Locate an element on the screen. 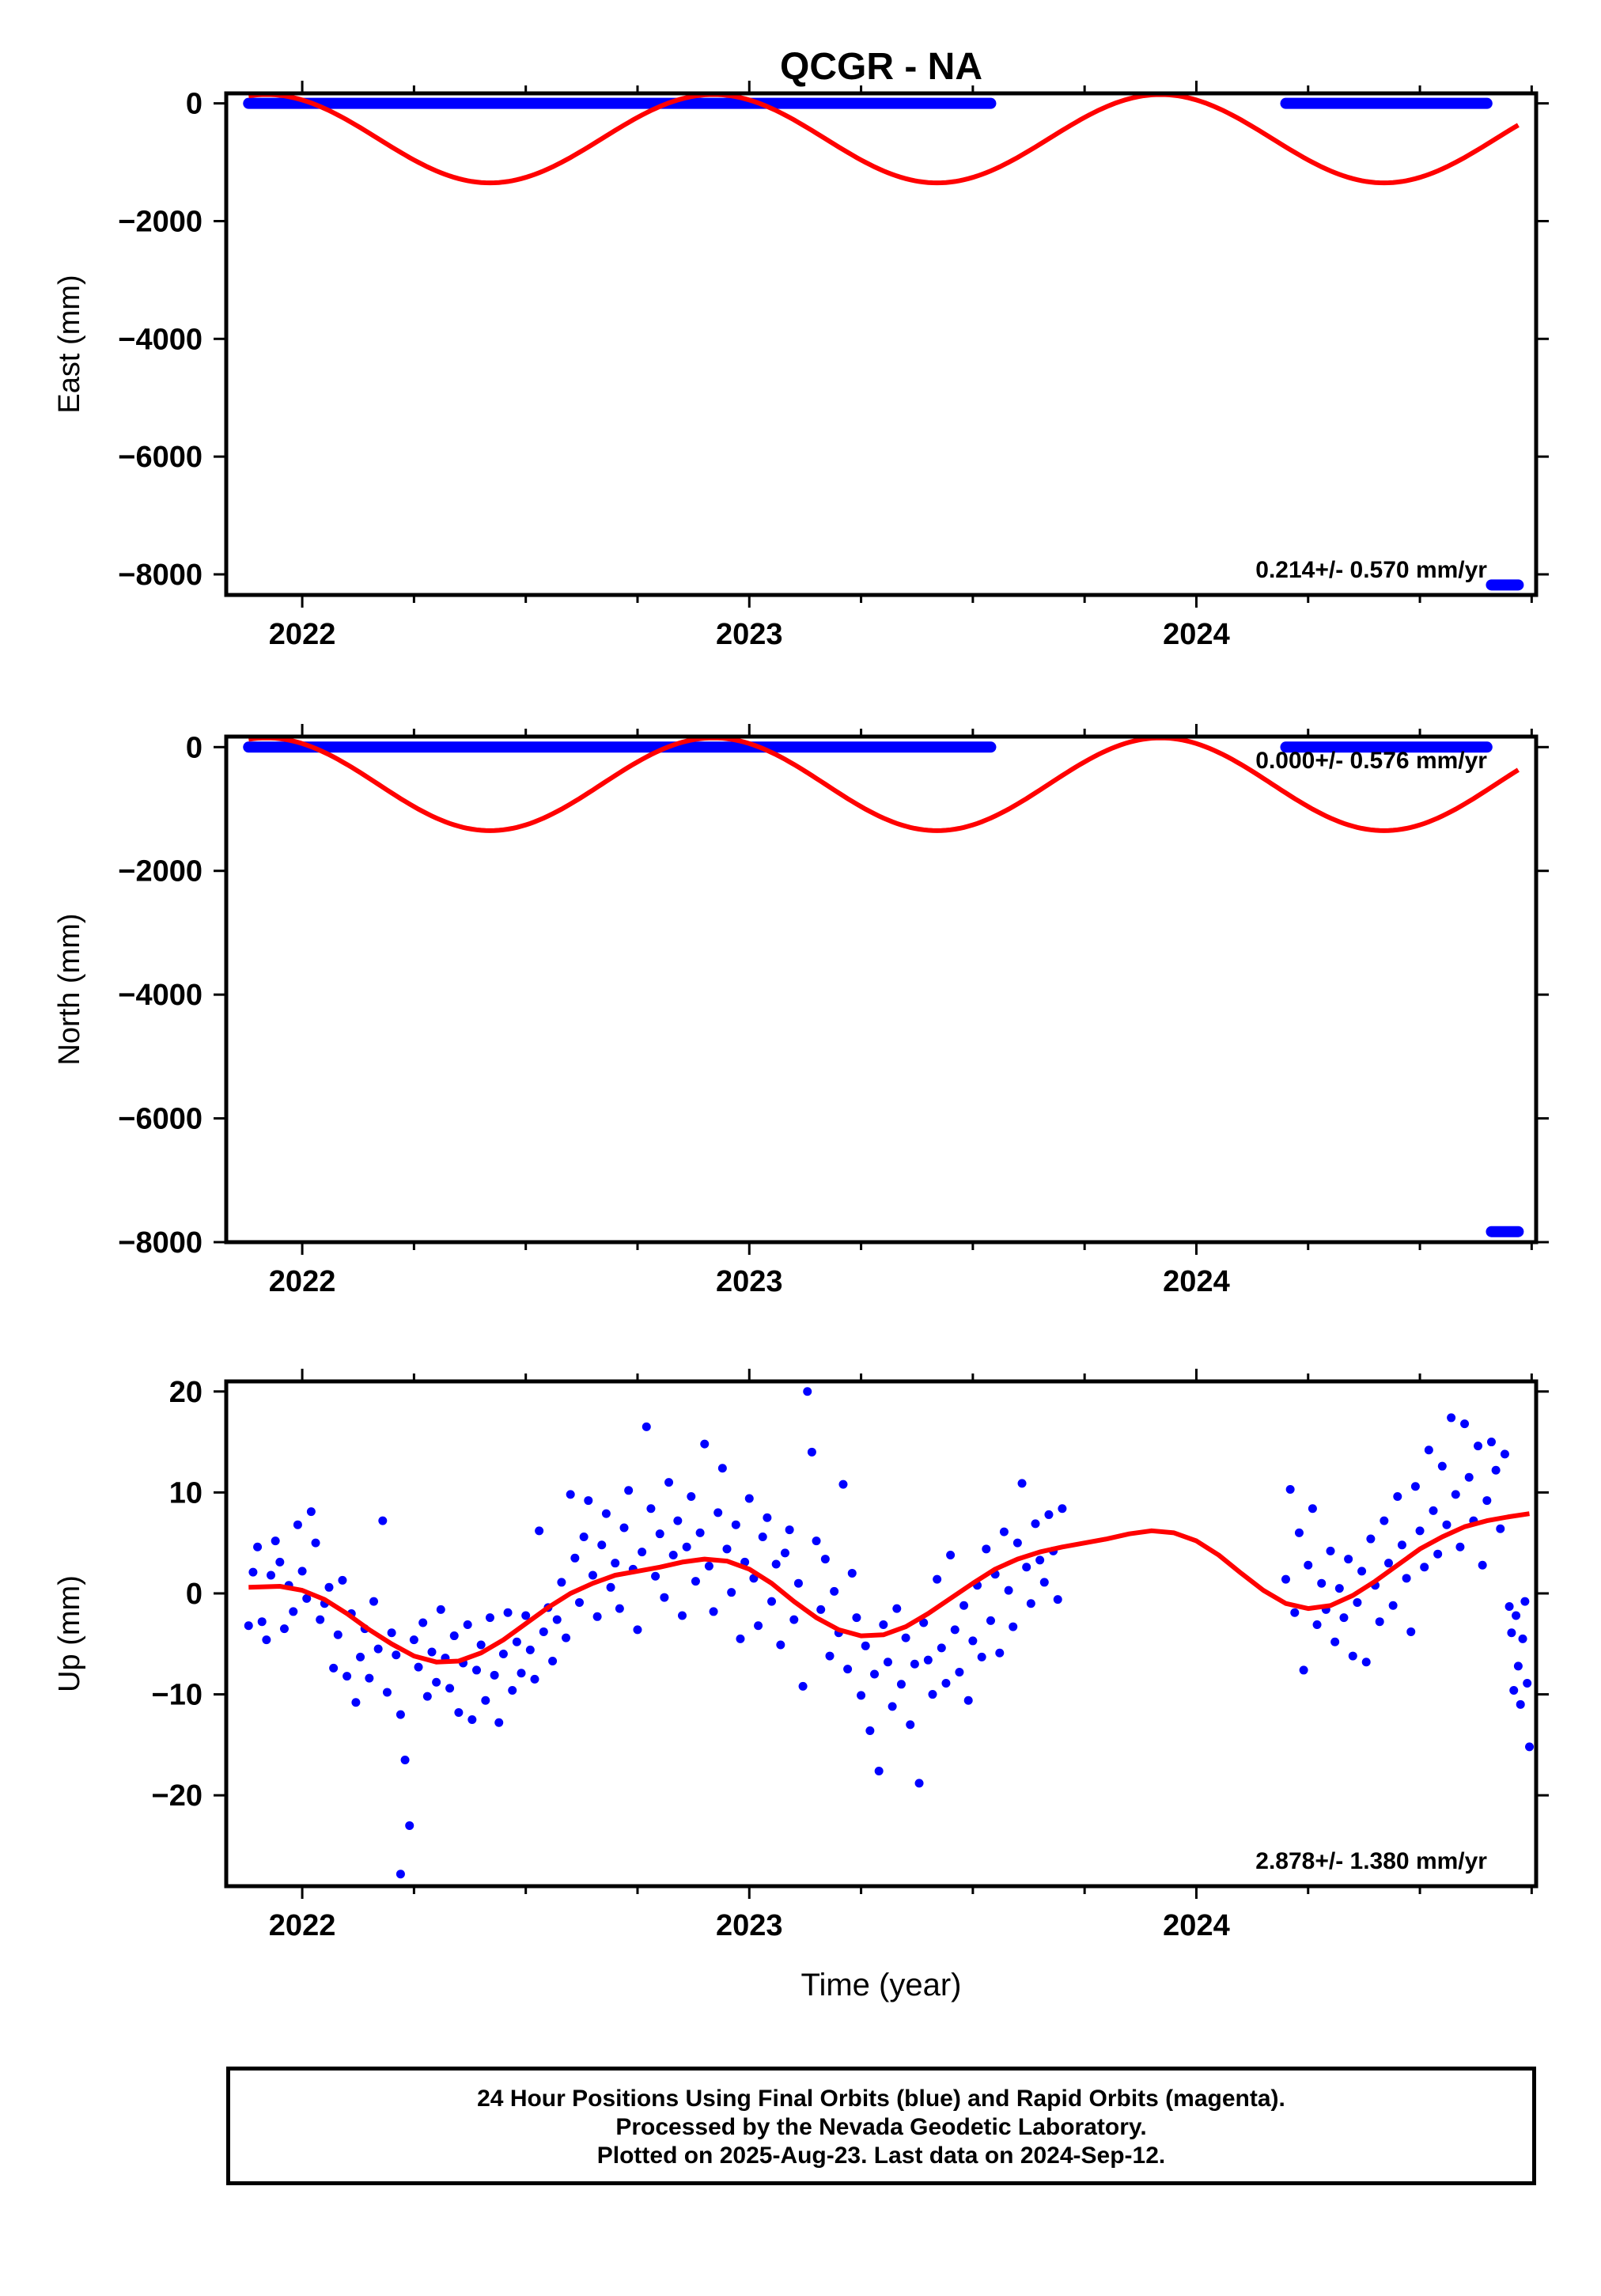 This screenshot has width=1601, height=2296. y-tick-label: −10 is located at coordinates (177, 1695).